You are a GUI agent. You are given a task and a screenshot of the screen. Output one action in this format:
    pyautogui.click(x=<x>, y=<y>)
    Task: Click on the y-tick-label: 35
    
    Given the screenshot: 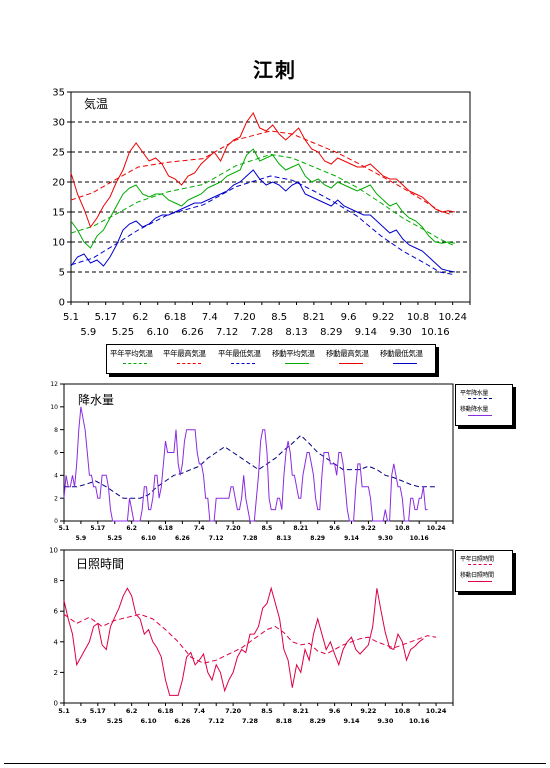 What is the action you would take?
    pyautogui.click(x=58, y=93)
    